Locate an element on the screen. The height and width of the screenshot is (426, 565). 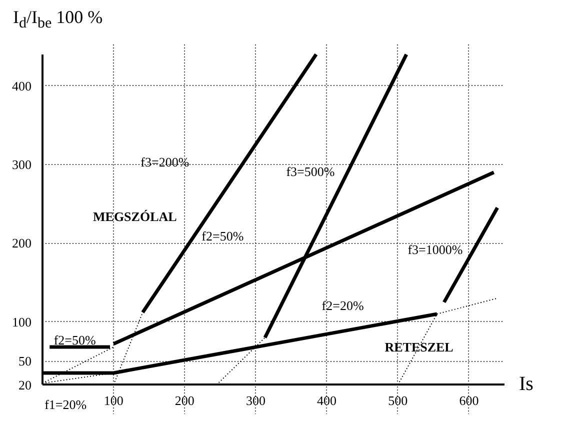
x-axis-title: Is is located at coordinates (526, 384).